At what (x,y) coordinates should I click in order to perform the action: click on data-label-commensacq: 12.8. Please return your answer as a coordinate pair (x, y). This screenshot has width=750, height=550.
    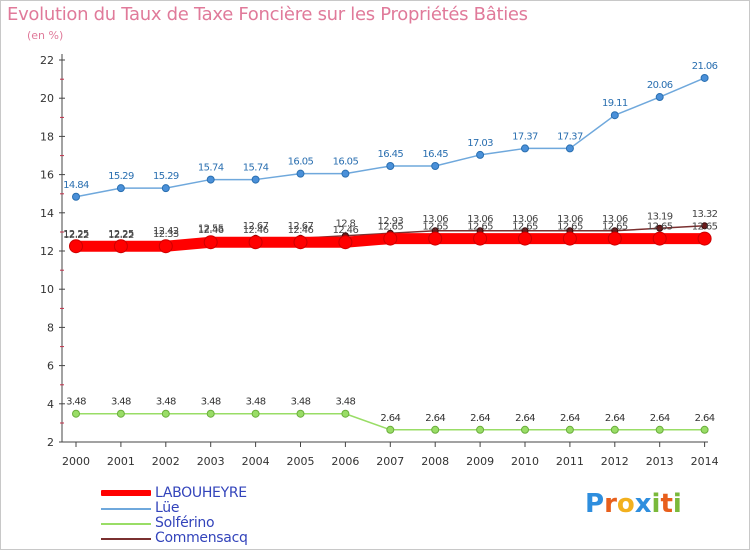
    Looking at the image, I should click on (345, 224).